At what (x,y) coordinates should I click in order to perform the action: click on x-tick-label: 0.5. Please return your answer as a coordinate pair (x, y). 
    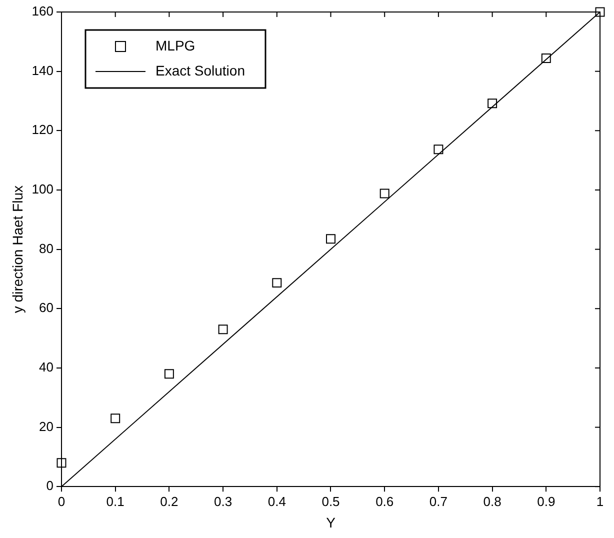
    Looking at the image, I should click on (331, 501).